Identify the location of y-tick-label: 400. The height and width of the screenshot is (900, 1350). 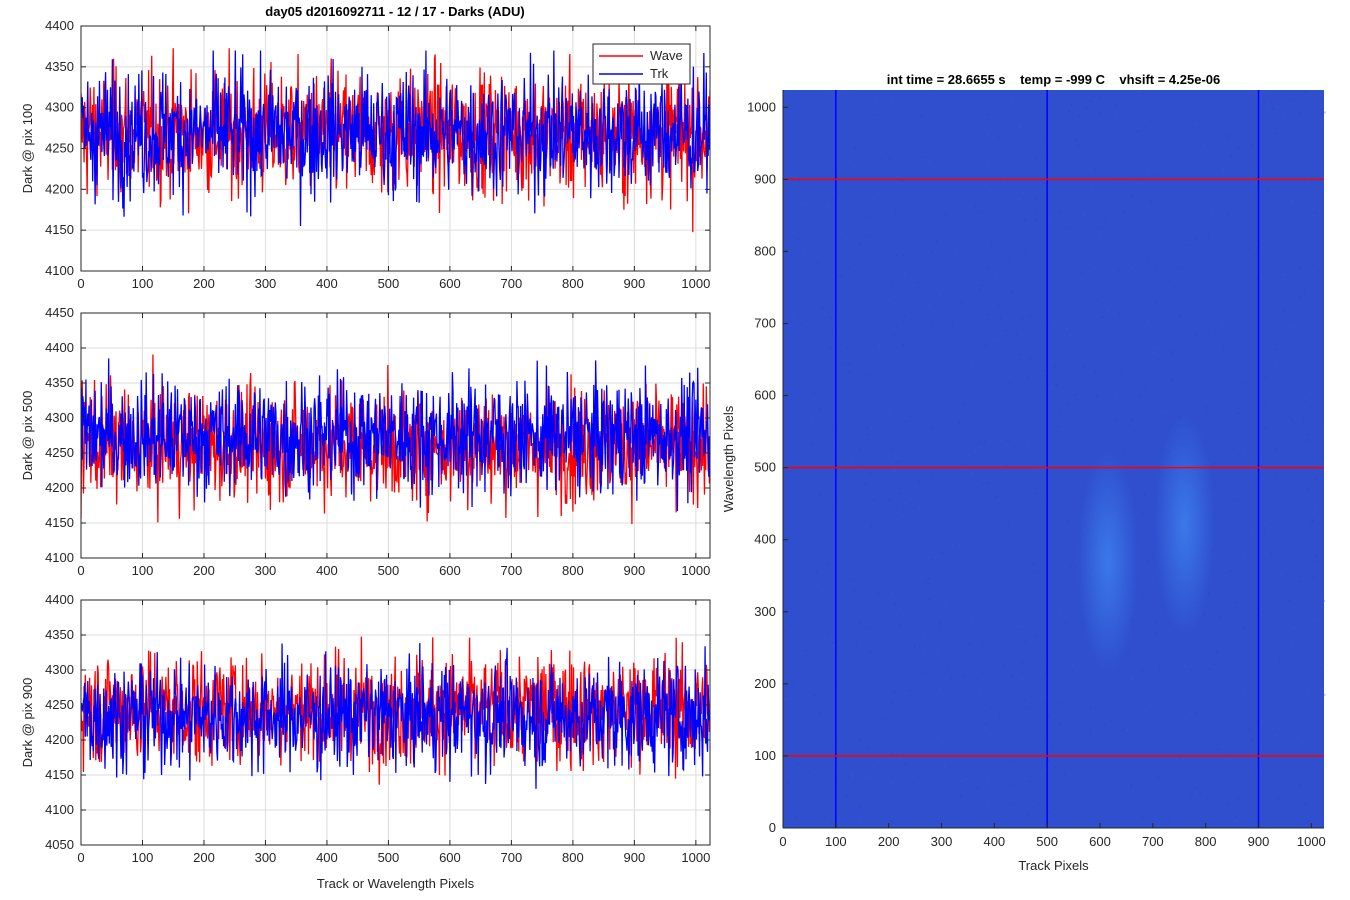
(765, 539).